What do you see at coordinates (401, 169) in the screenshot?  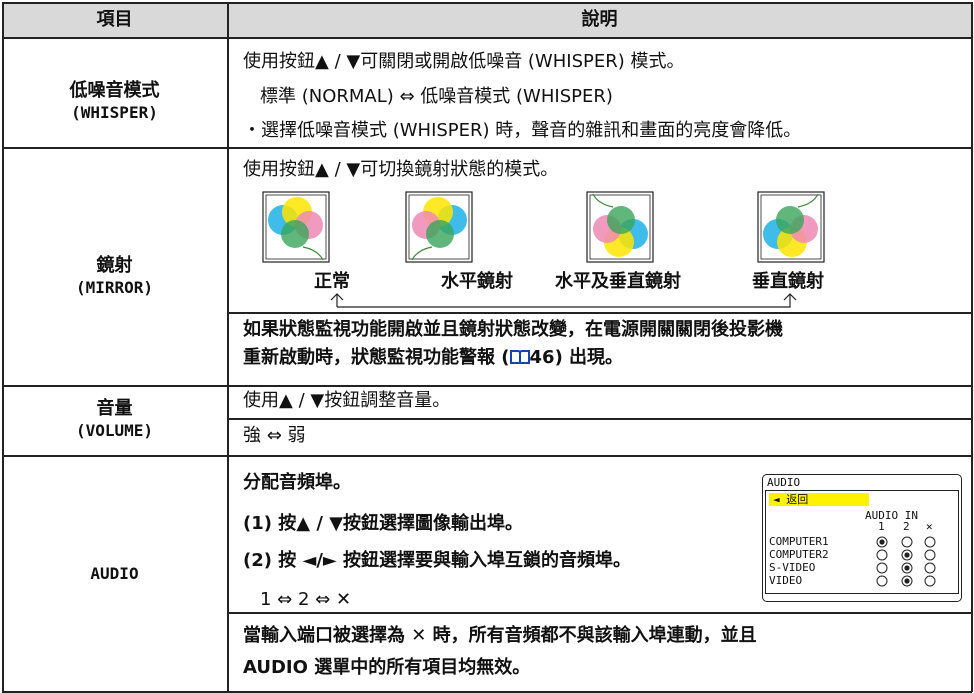 I see `text: 使用按鈕▲ / ▼可切換鏡射狀態的模式。` at bounding box center [401, 169].